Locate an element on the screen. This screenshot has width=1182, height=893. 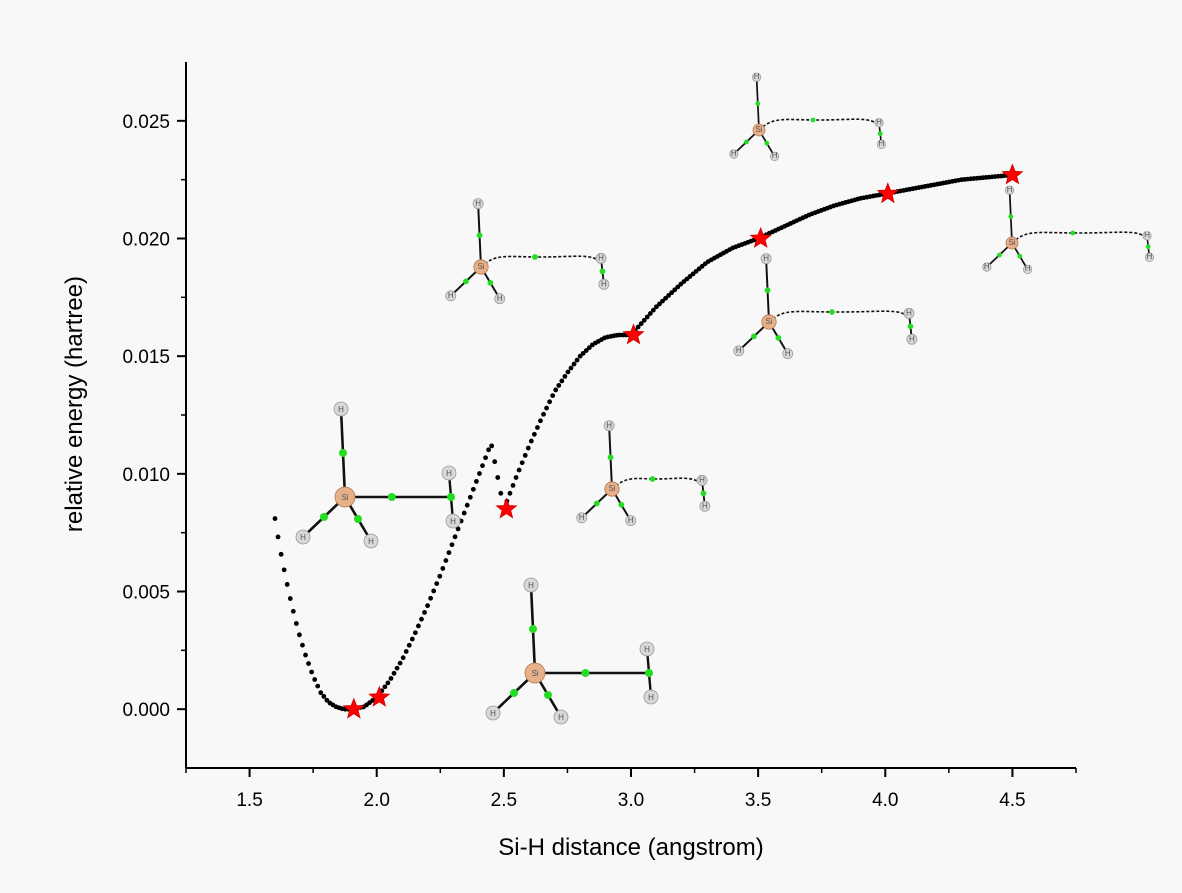
structure-1-9: H H H H H Si is located at coordinates (378, 475).